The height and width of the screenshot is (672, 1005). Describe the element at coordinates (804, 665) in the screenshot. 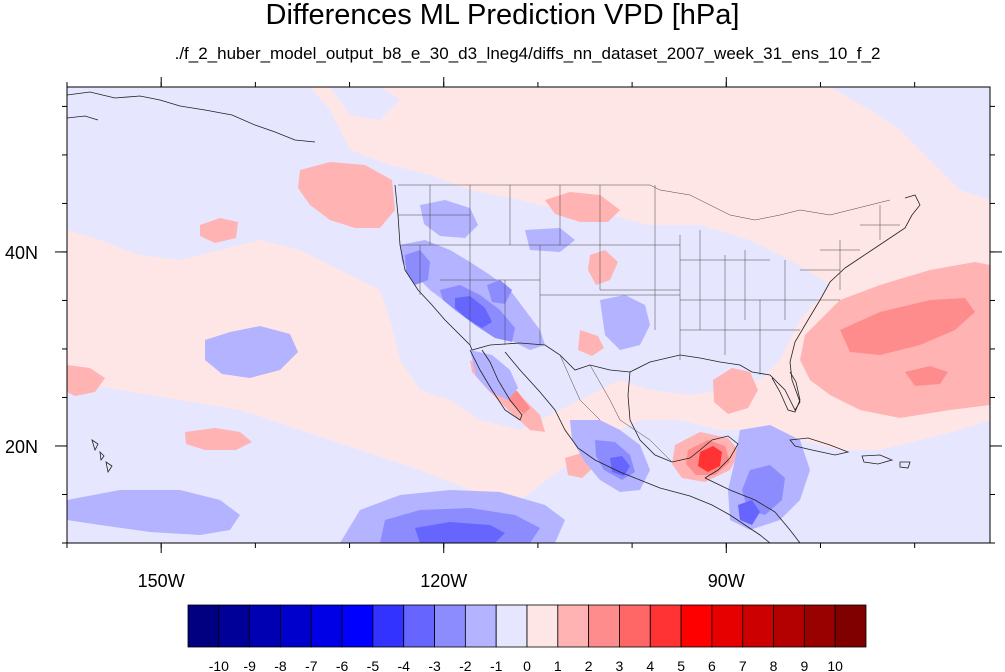

I see `colorbar-label: 9` at that location.